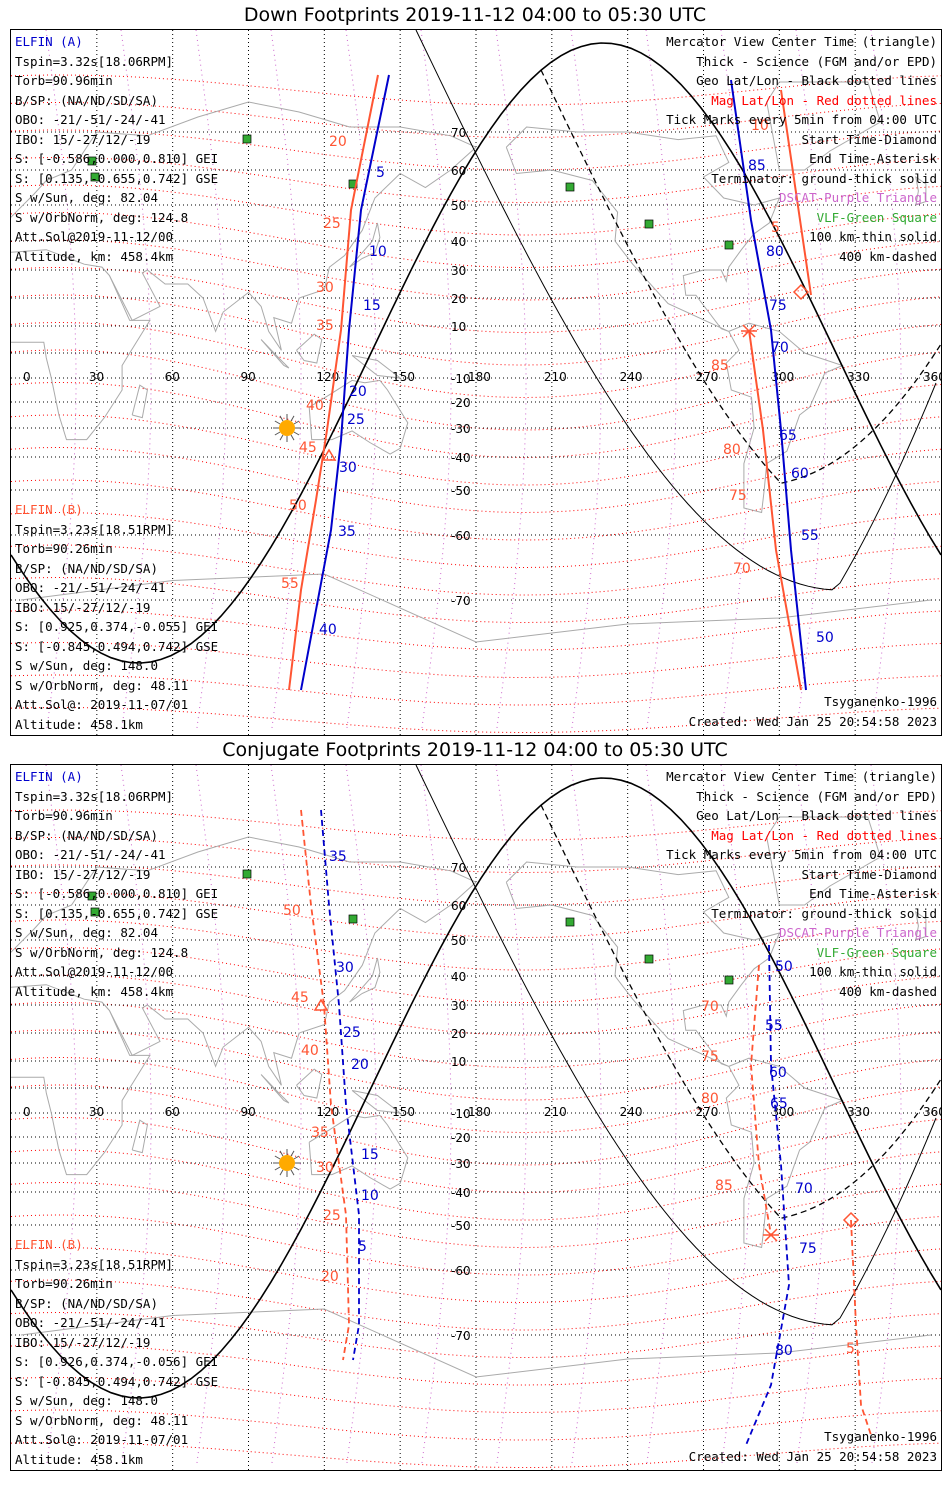 This screenshot has height=1500, width=950. I want to click on elfin-b-line: S w/Sun, deg: 148.0, so click(86, 1400).